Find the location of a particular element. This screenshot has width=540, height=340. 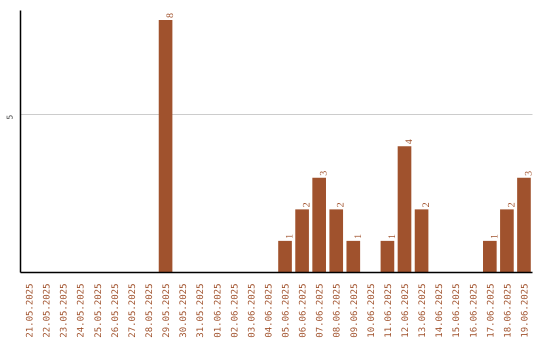

x-tick-label: 10.06.2025 is located at coordinates (371, 310).